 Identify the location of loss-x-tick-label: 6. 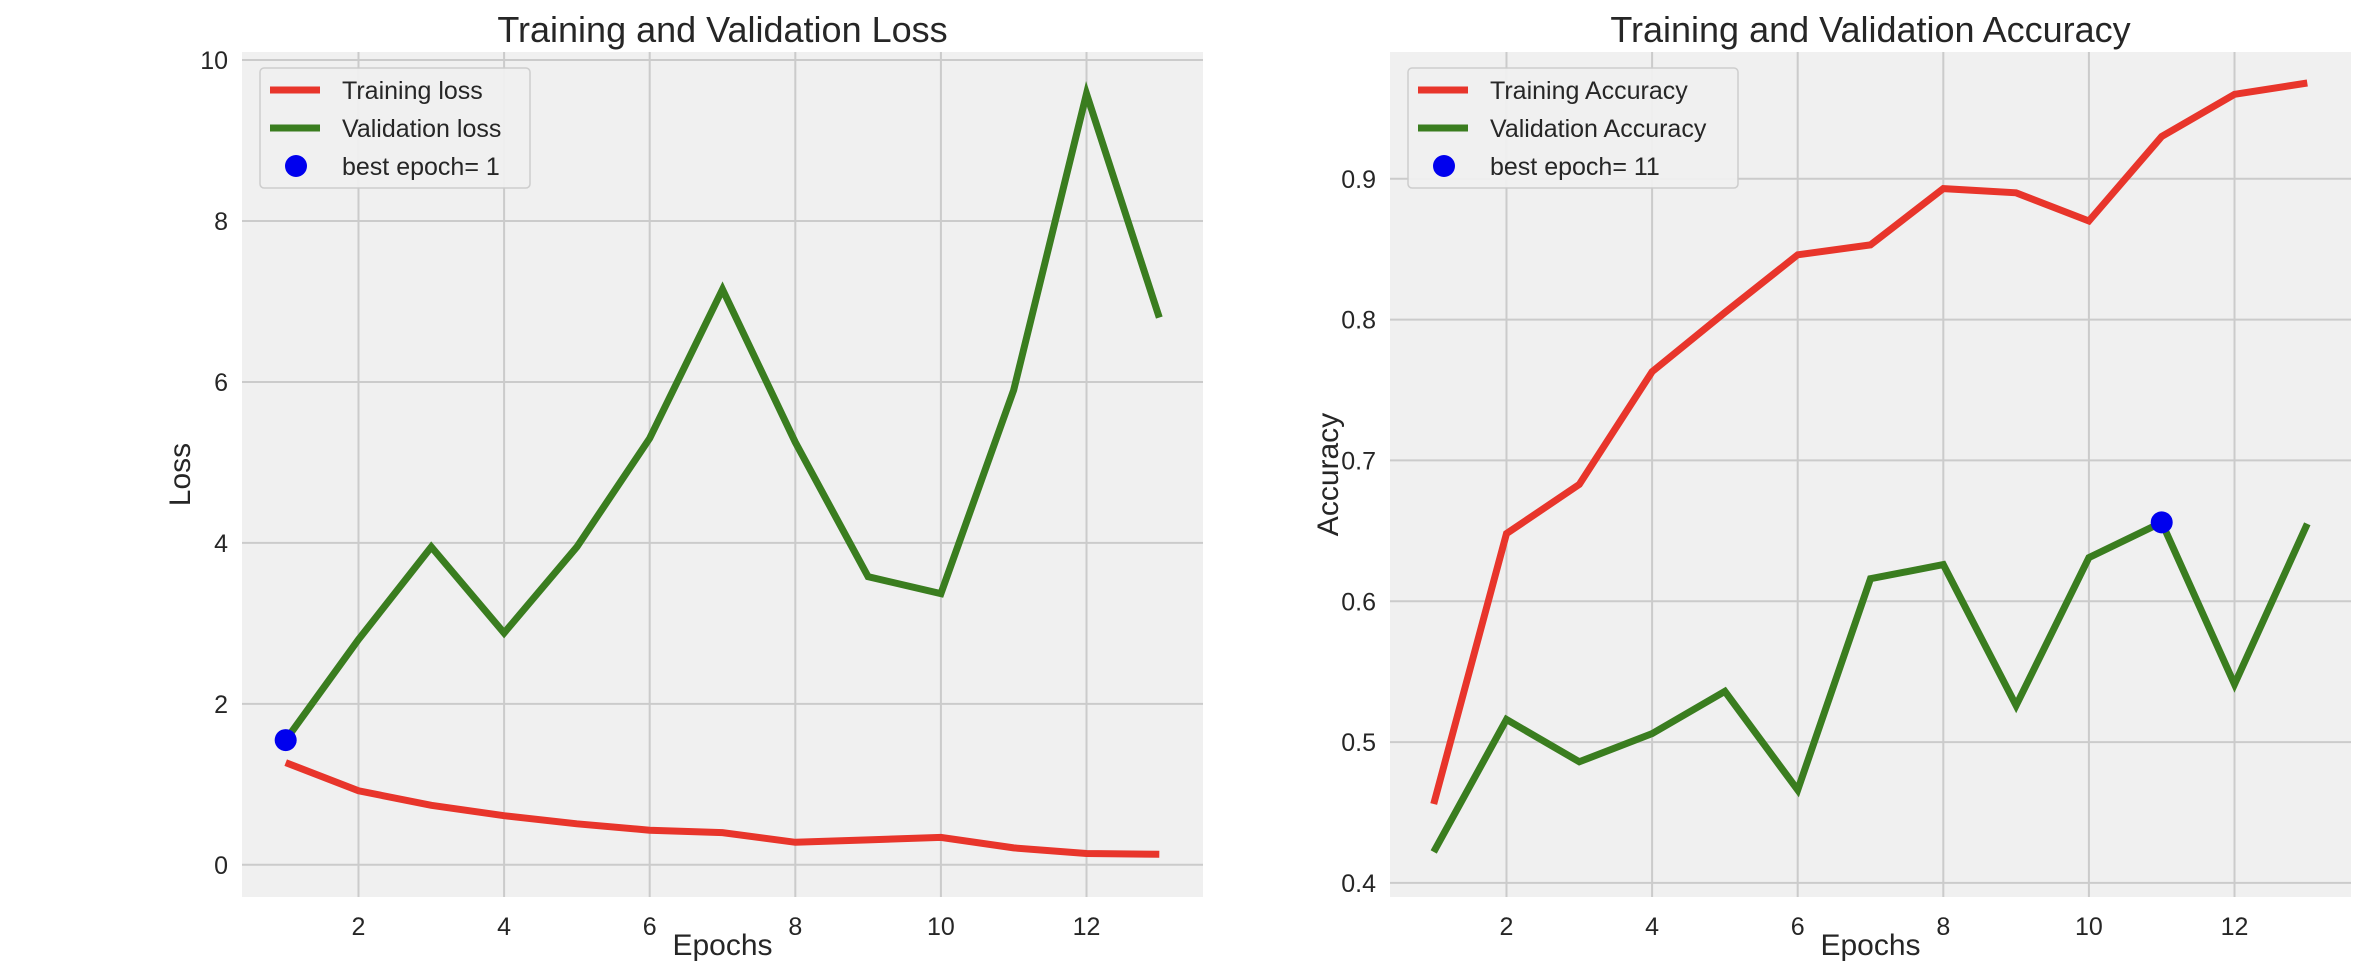
(650, 927).